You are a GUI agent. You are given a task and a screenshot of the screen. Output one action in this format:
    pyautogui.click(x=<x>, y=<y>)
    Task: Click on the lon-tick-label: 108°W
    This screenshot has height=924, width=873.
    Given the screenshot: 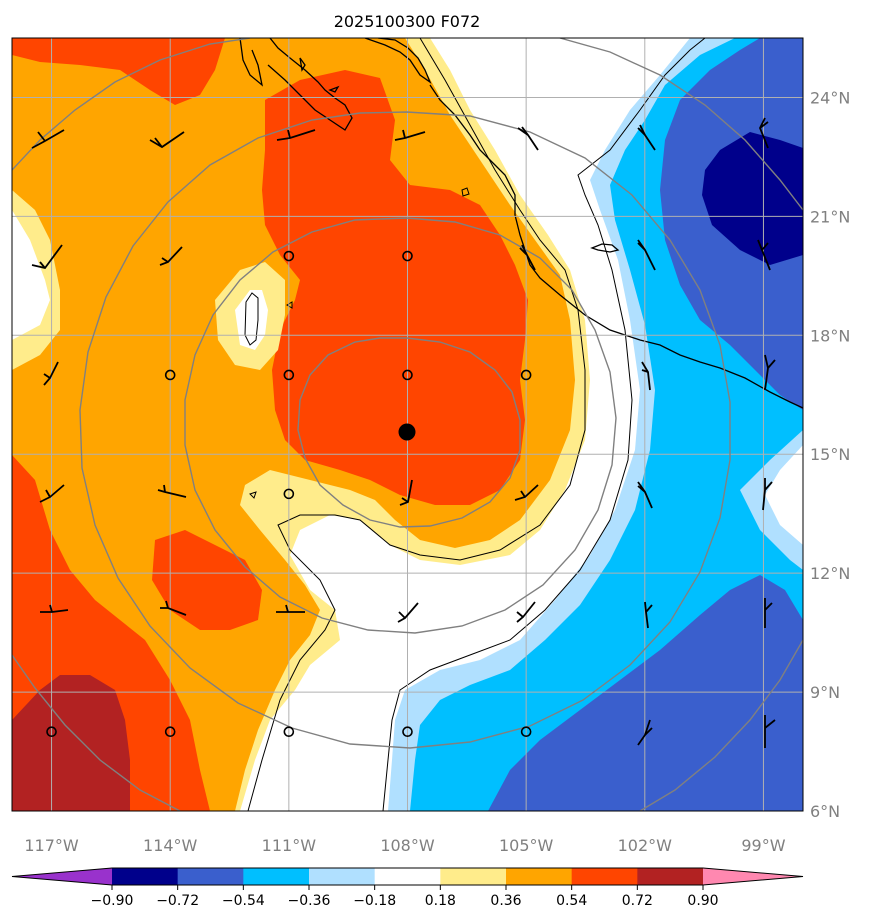 What is the action you would take?
    pyautogui.click(x=407, y=845)
    